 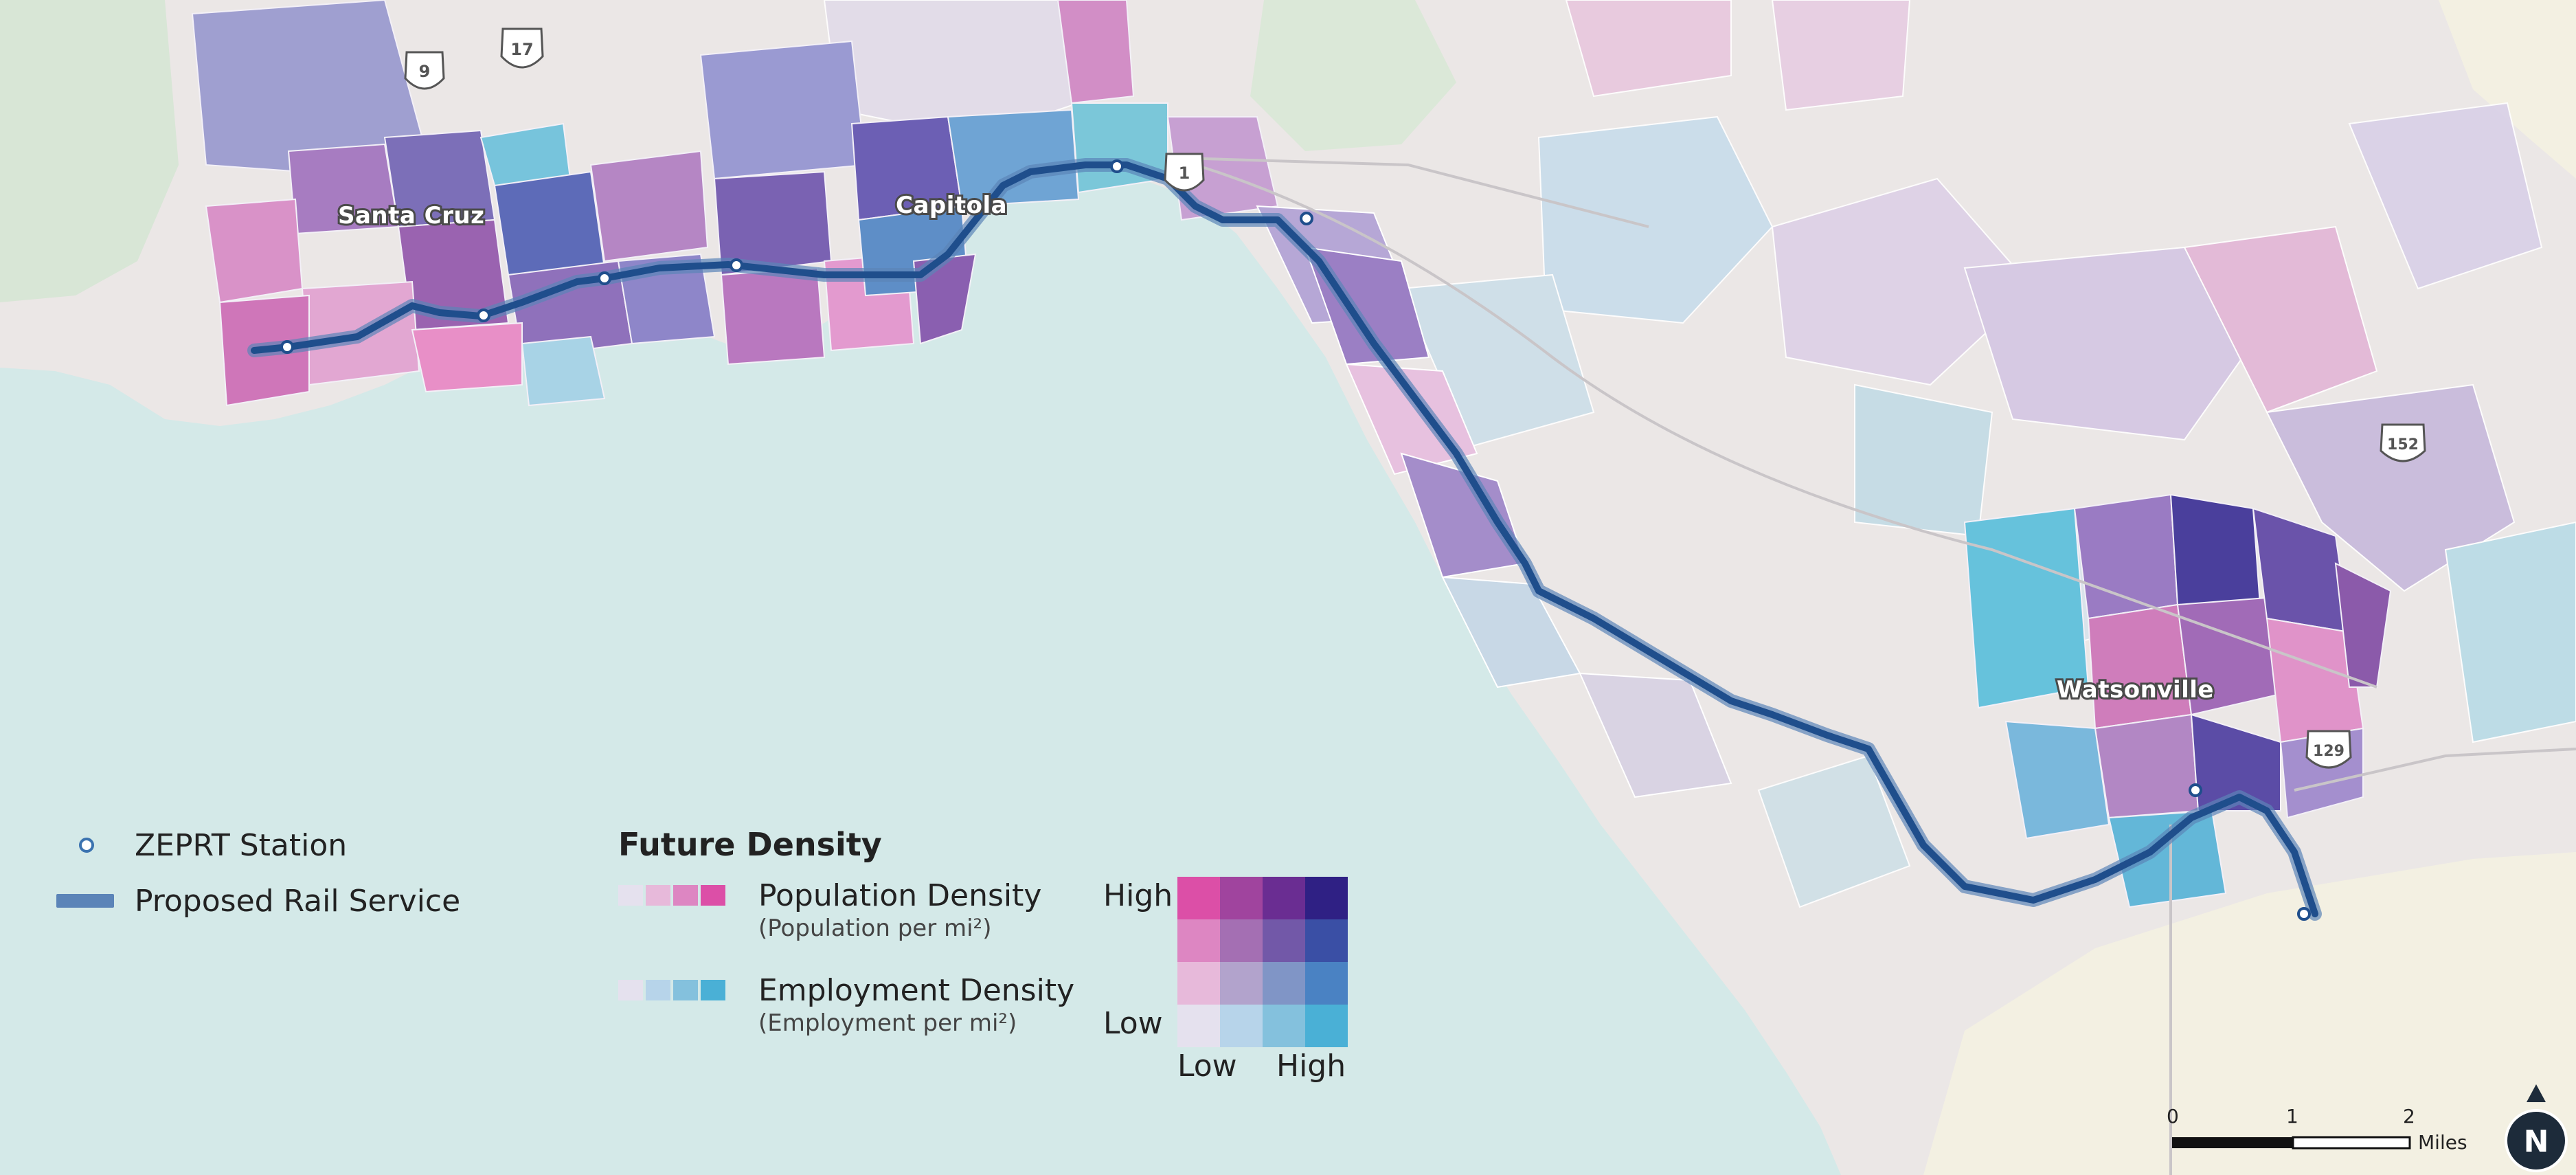 What do you see at coordinates (874, 928) in the screenshot?
I see `legend-population-sub: (Population per mi²)` at bounding box center [874, 928].